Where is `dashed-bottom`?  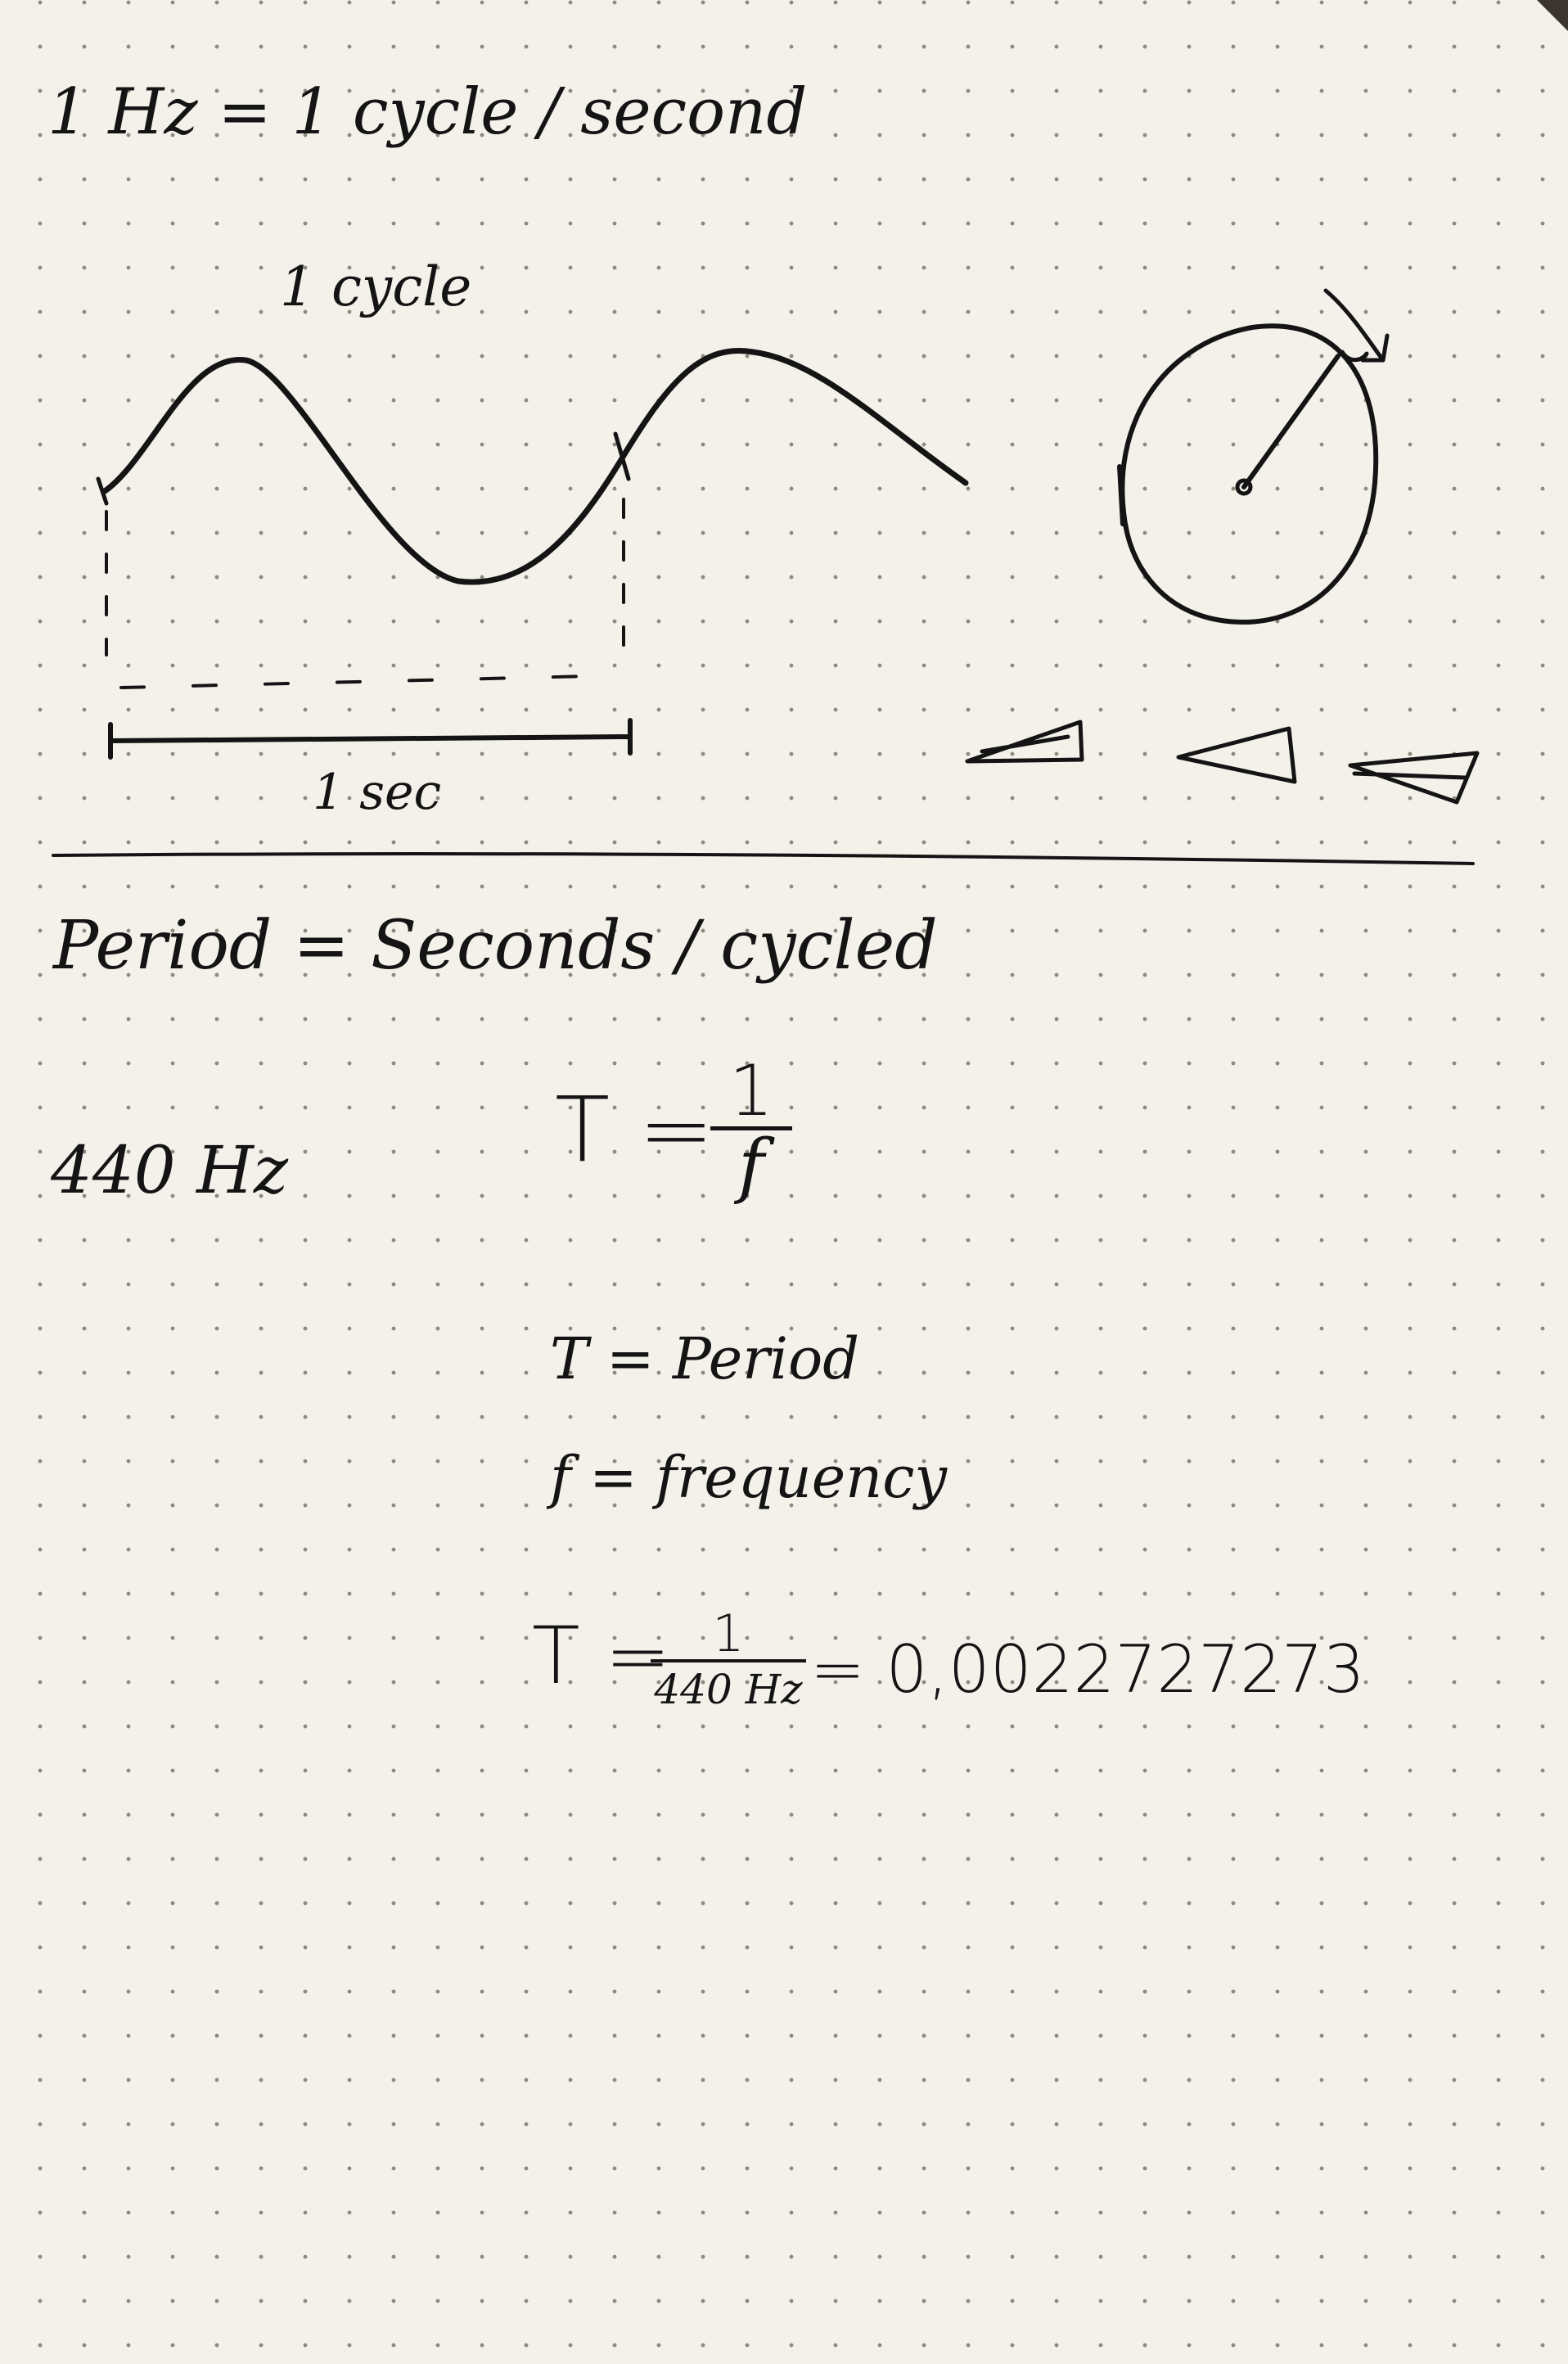 dashed-bottom is located at coordinates (371, 681).